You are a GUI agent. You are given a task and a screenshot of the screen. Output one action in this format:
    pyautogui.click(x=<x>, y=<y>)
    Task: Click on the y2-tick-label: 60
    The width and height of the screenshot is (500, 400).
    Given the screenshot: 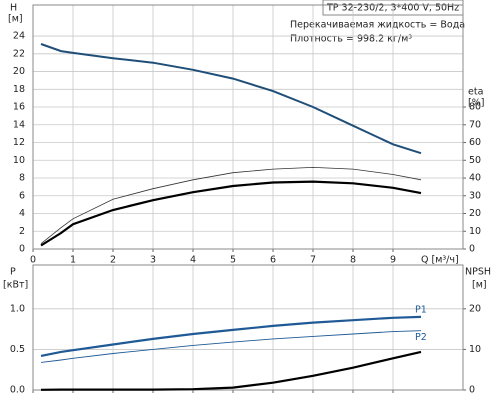 What is the action you would take?
    pyautogui.click(x=475, y=142)
    